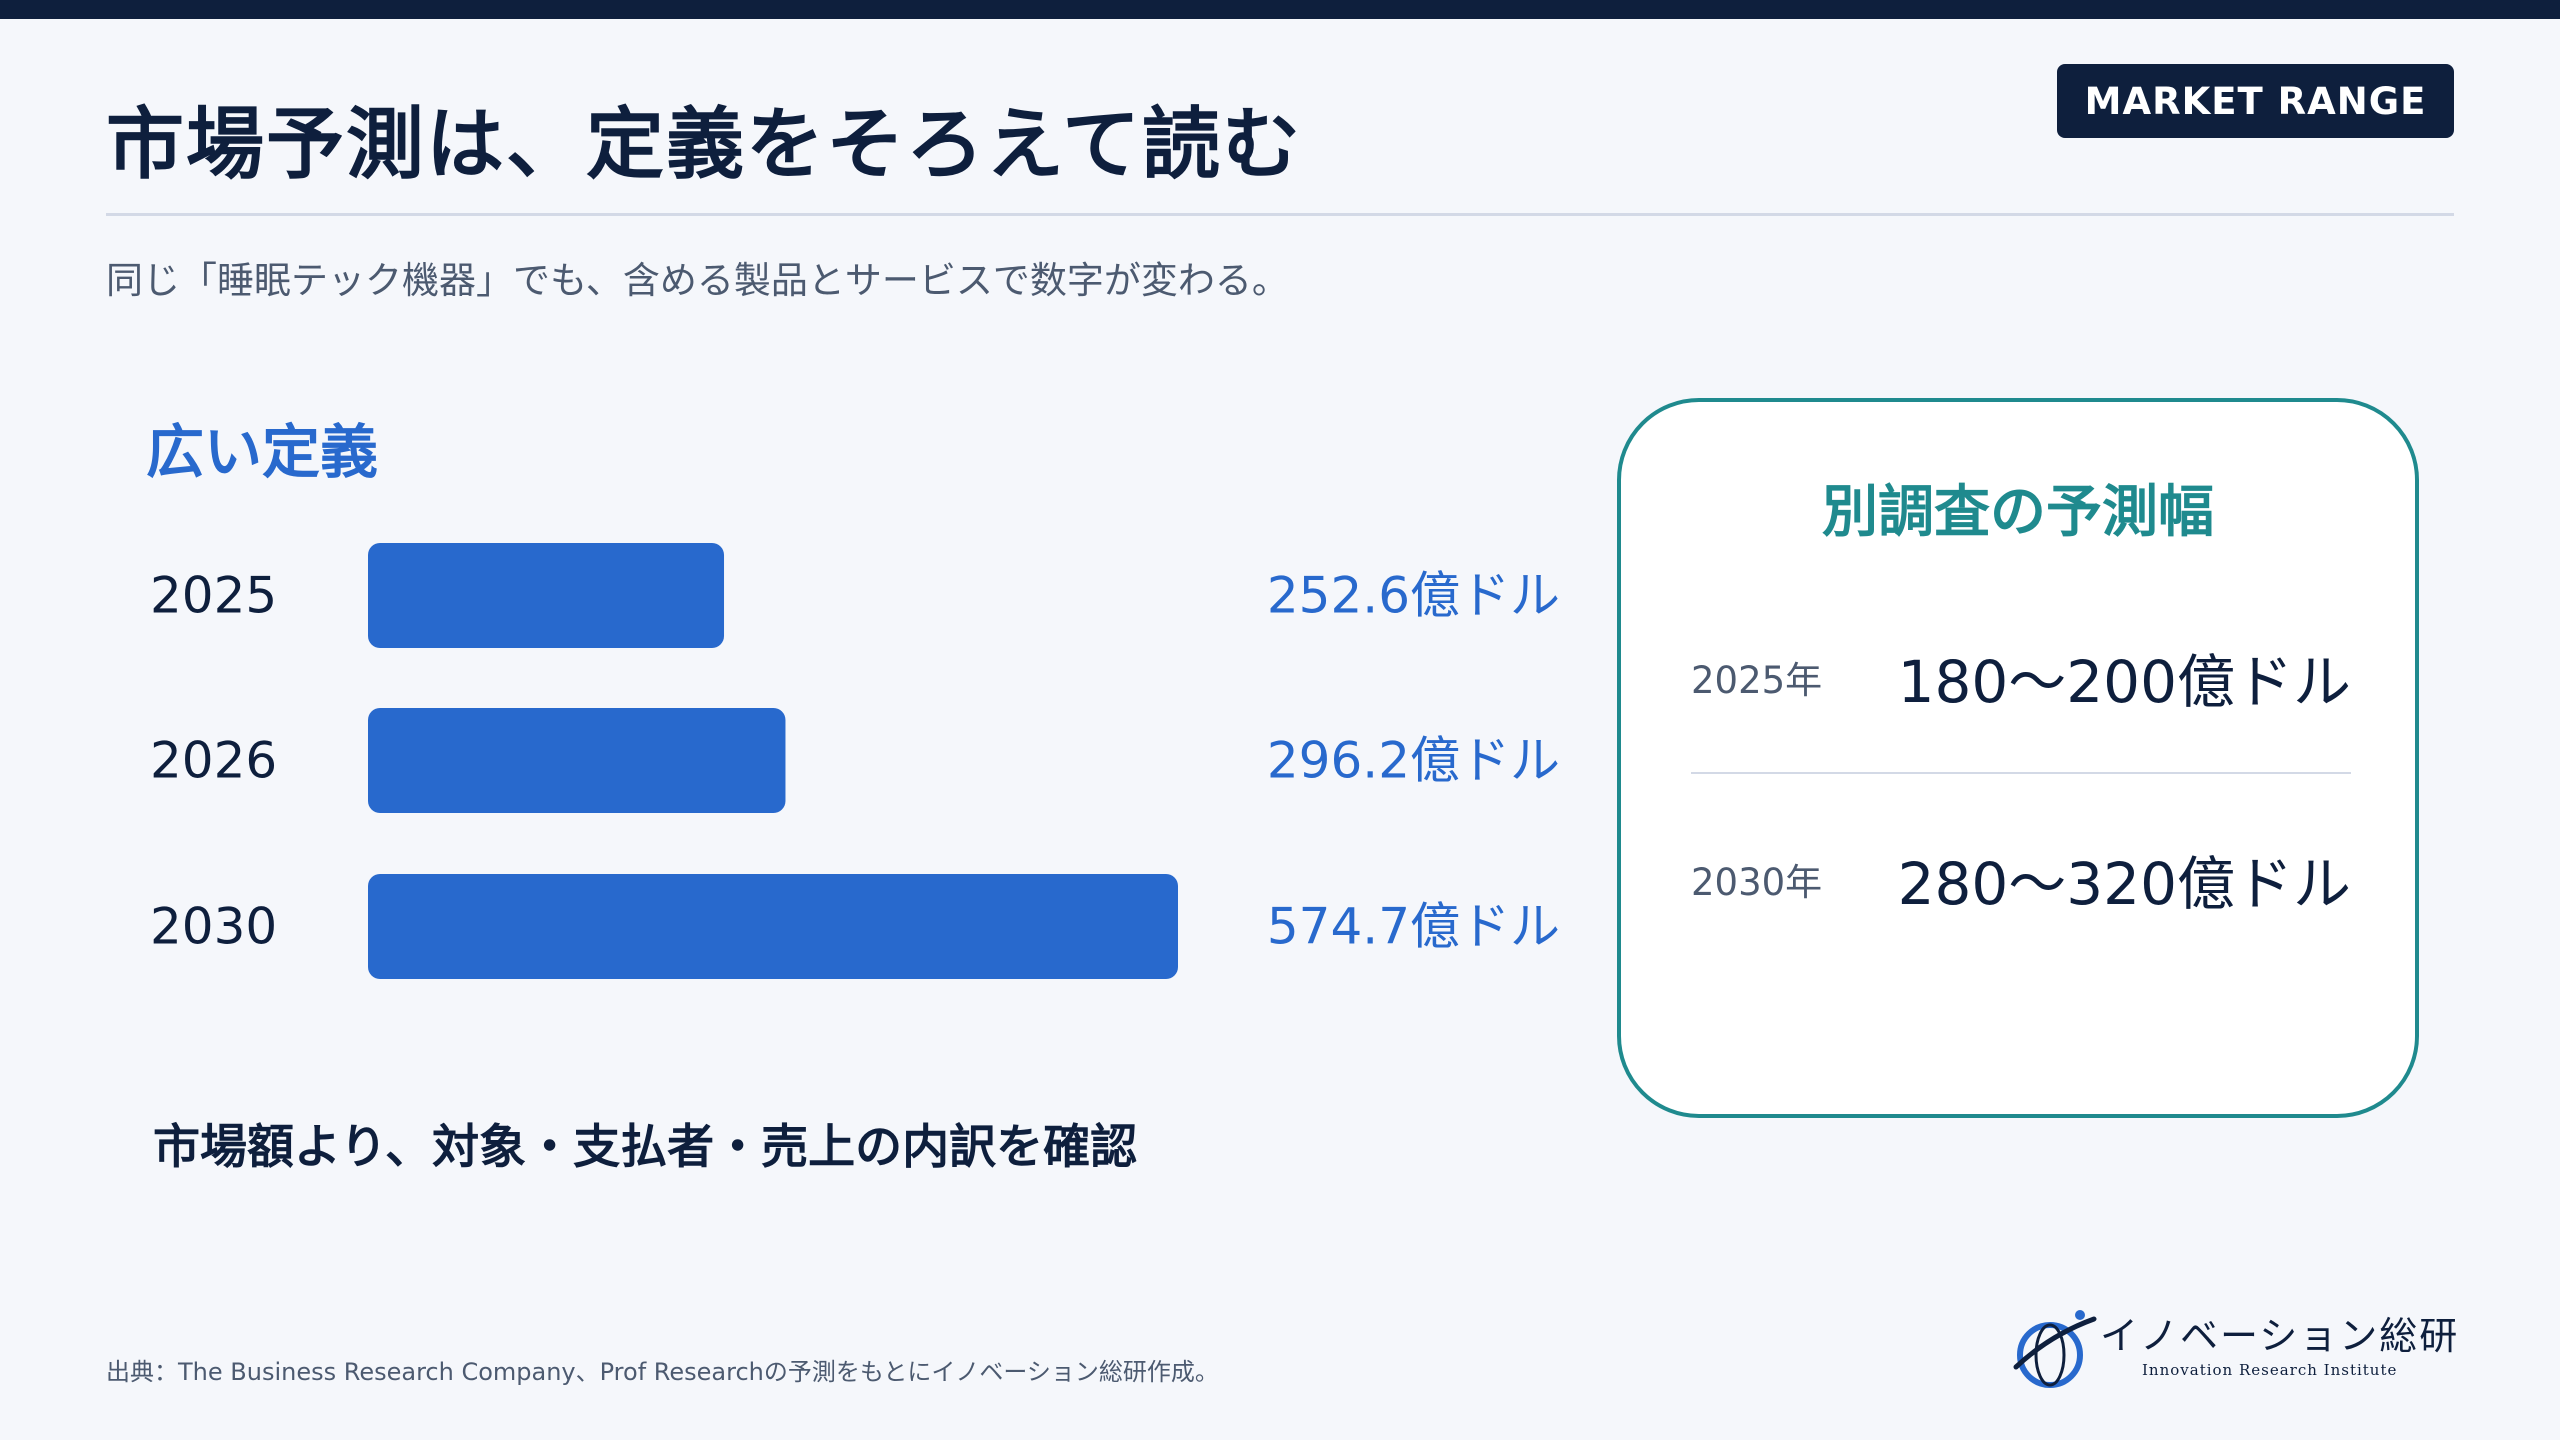  I want to click on market-range-badge: MARKET RANGE, so click(2255, 101).